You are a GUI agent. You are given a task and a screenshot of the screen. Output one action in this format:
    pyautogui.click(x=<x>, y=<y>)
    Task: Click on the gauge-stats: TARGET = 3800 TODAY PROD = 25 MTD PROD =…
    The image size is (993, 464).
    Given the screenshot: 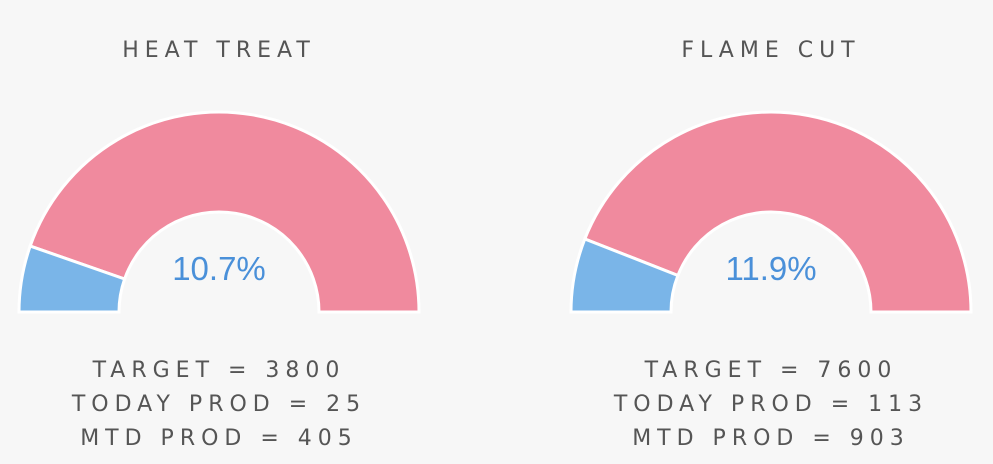 What is the action you would take?
    pyautogui.click(x=219, y=405)
    